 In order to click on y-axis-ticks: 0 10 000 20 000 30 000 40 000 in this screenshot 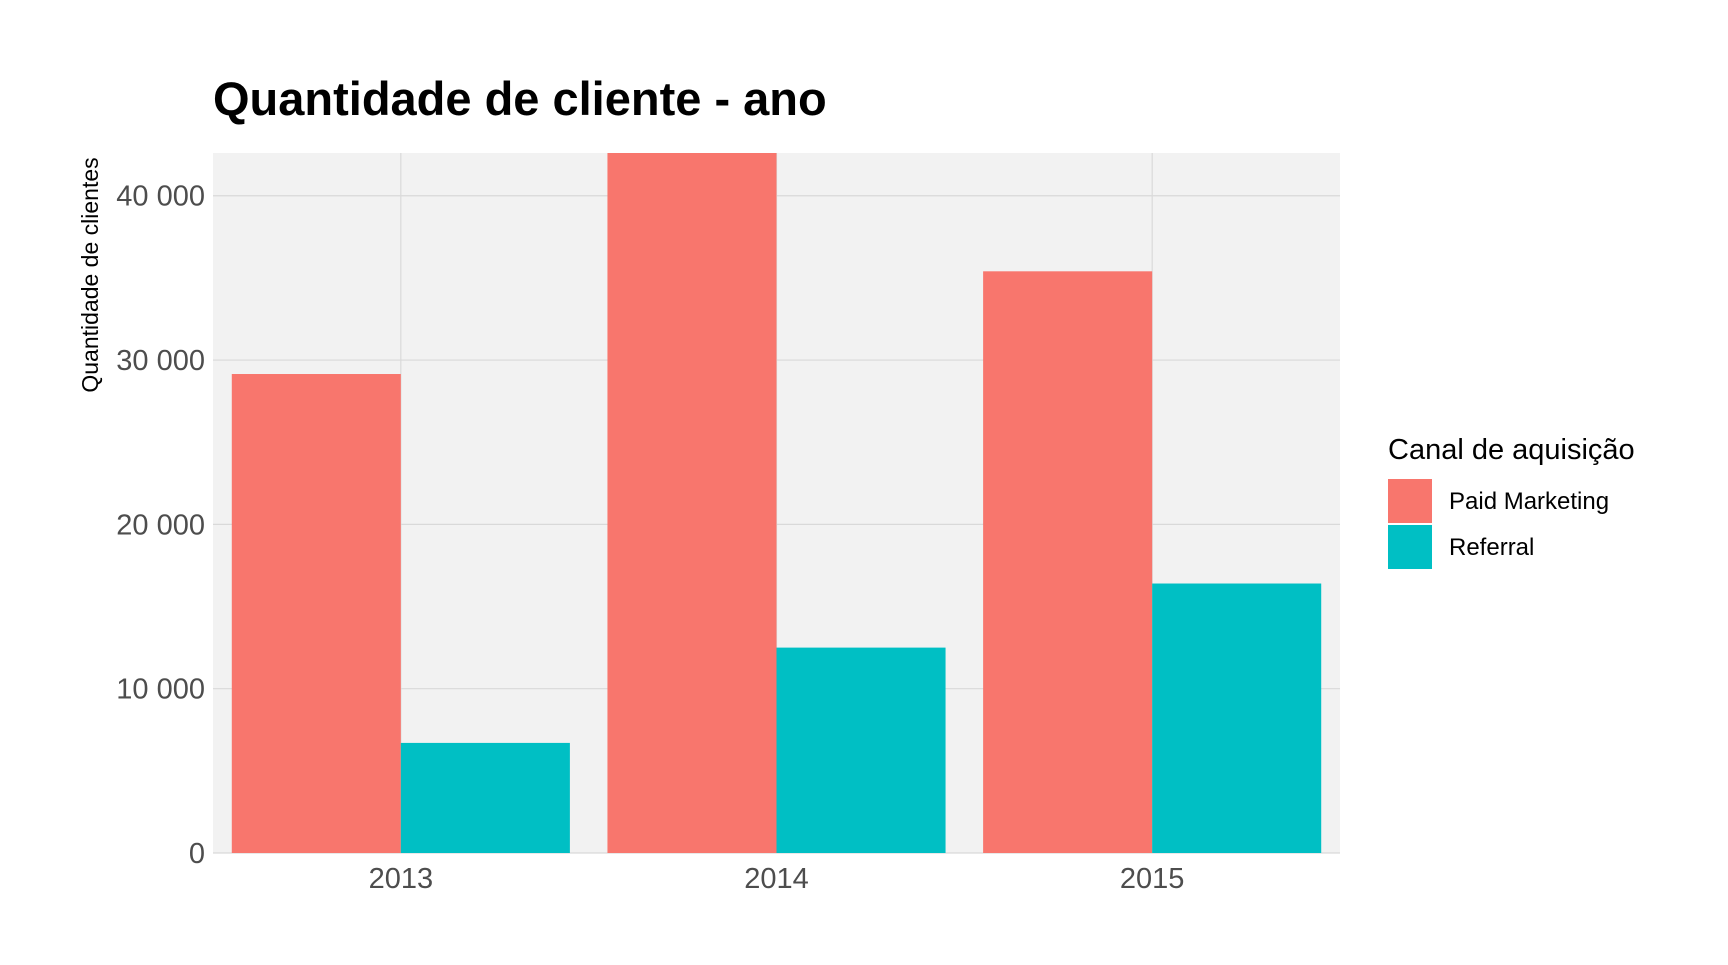, I will do `click(160, 525)`.